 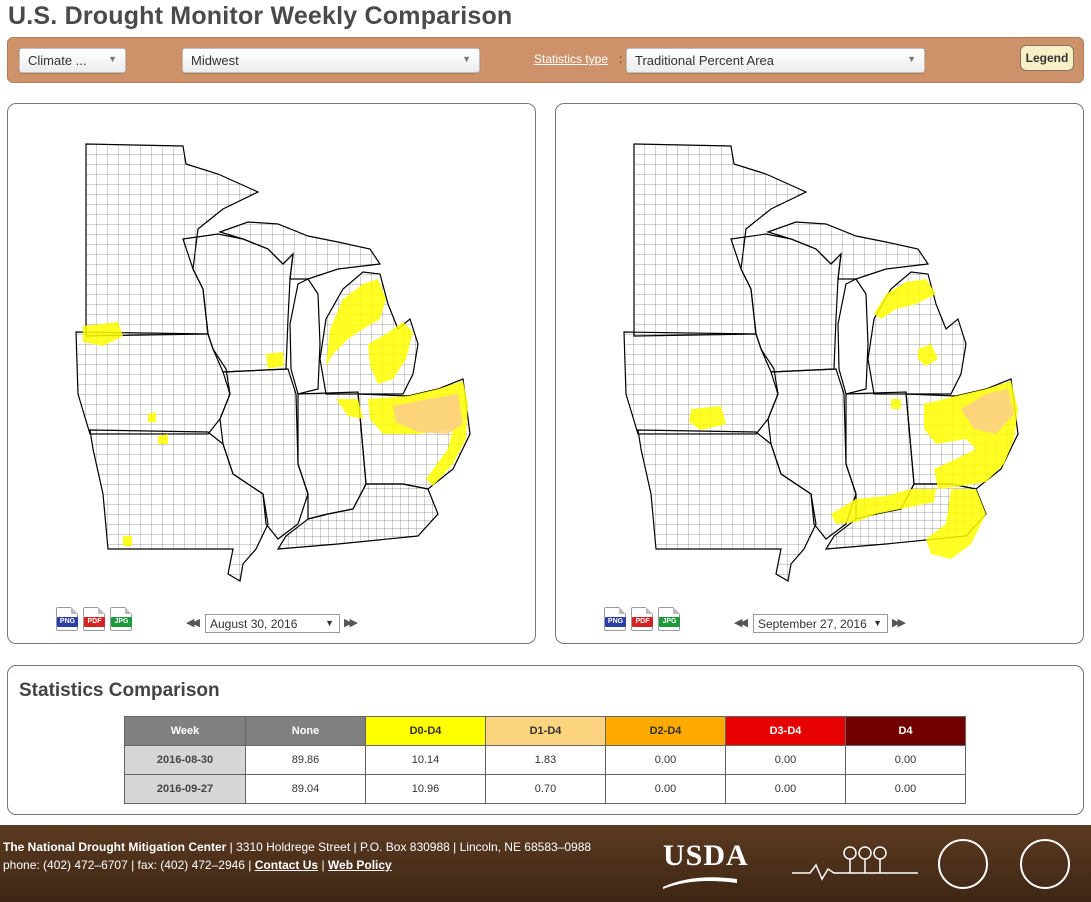 What do you see at coordinates (1047, 58) in the screenshot?
I see `legend-button: Legend` at bounding box center [1047, 58].